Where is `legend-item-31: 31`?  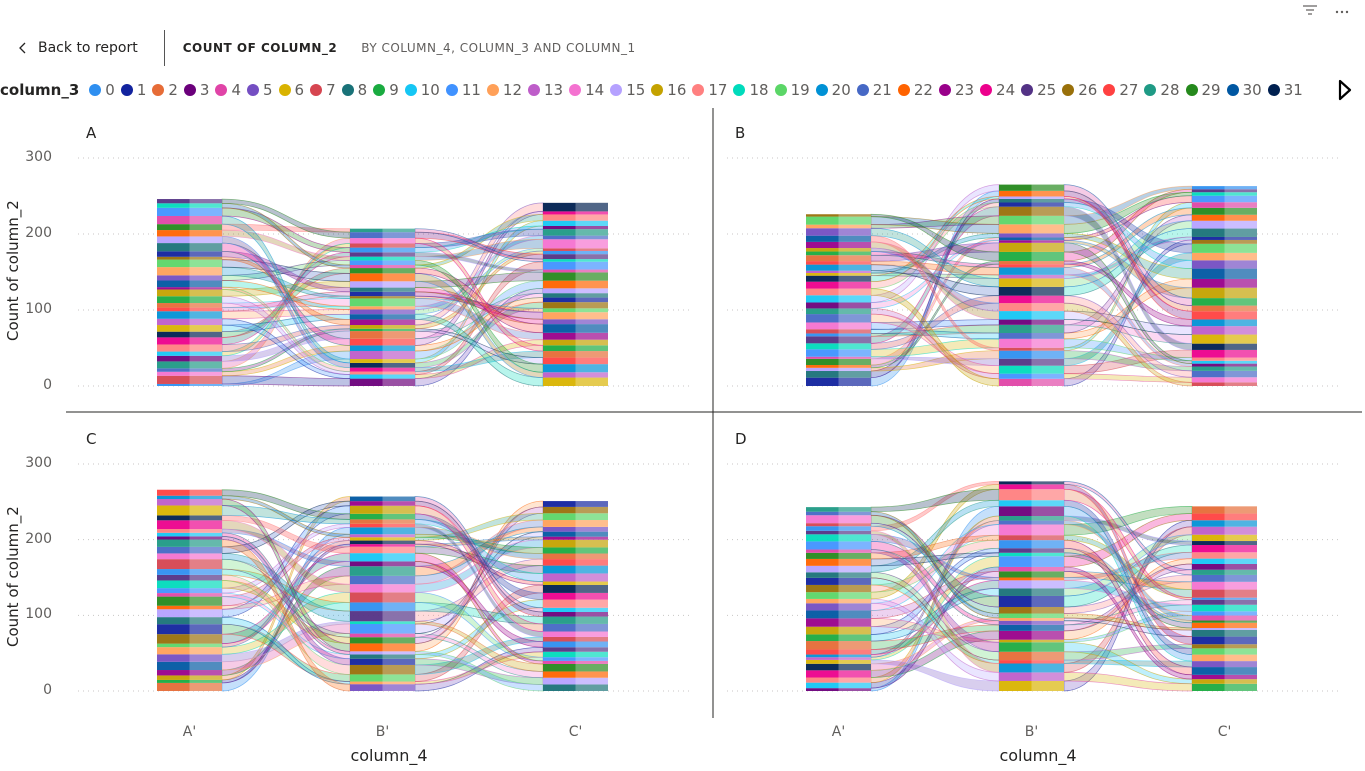
legend-item-31: 31 is located at coordinates (1285, 90).